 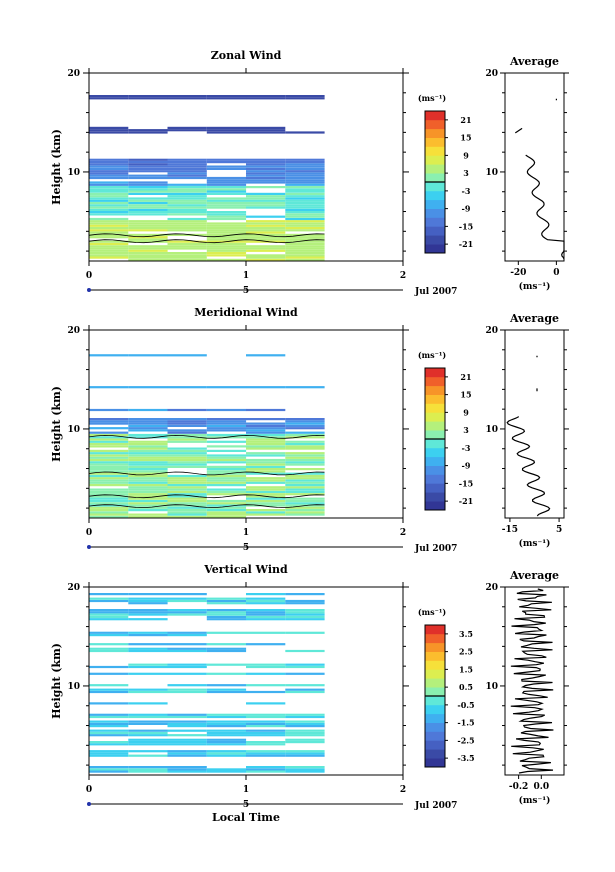 I want to click on average-frame, so click(x=534, y=167).